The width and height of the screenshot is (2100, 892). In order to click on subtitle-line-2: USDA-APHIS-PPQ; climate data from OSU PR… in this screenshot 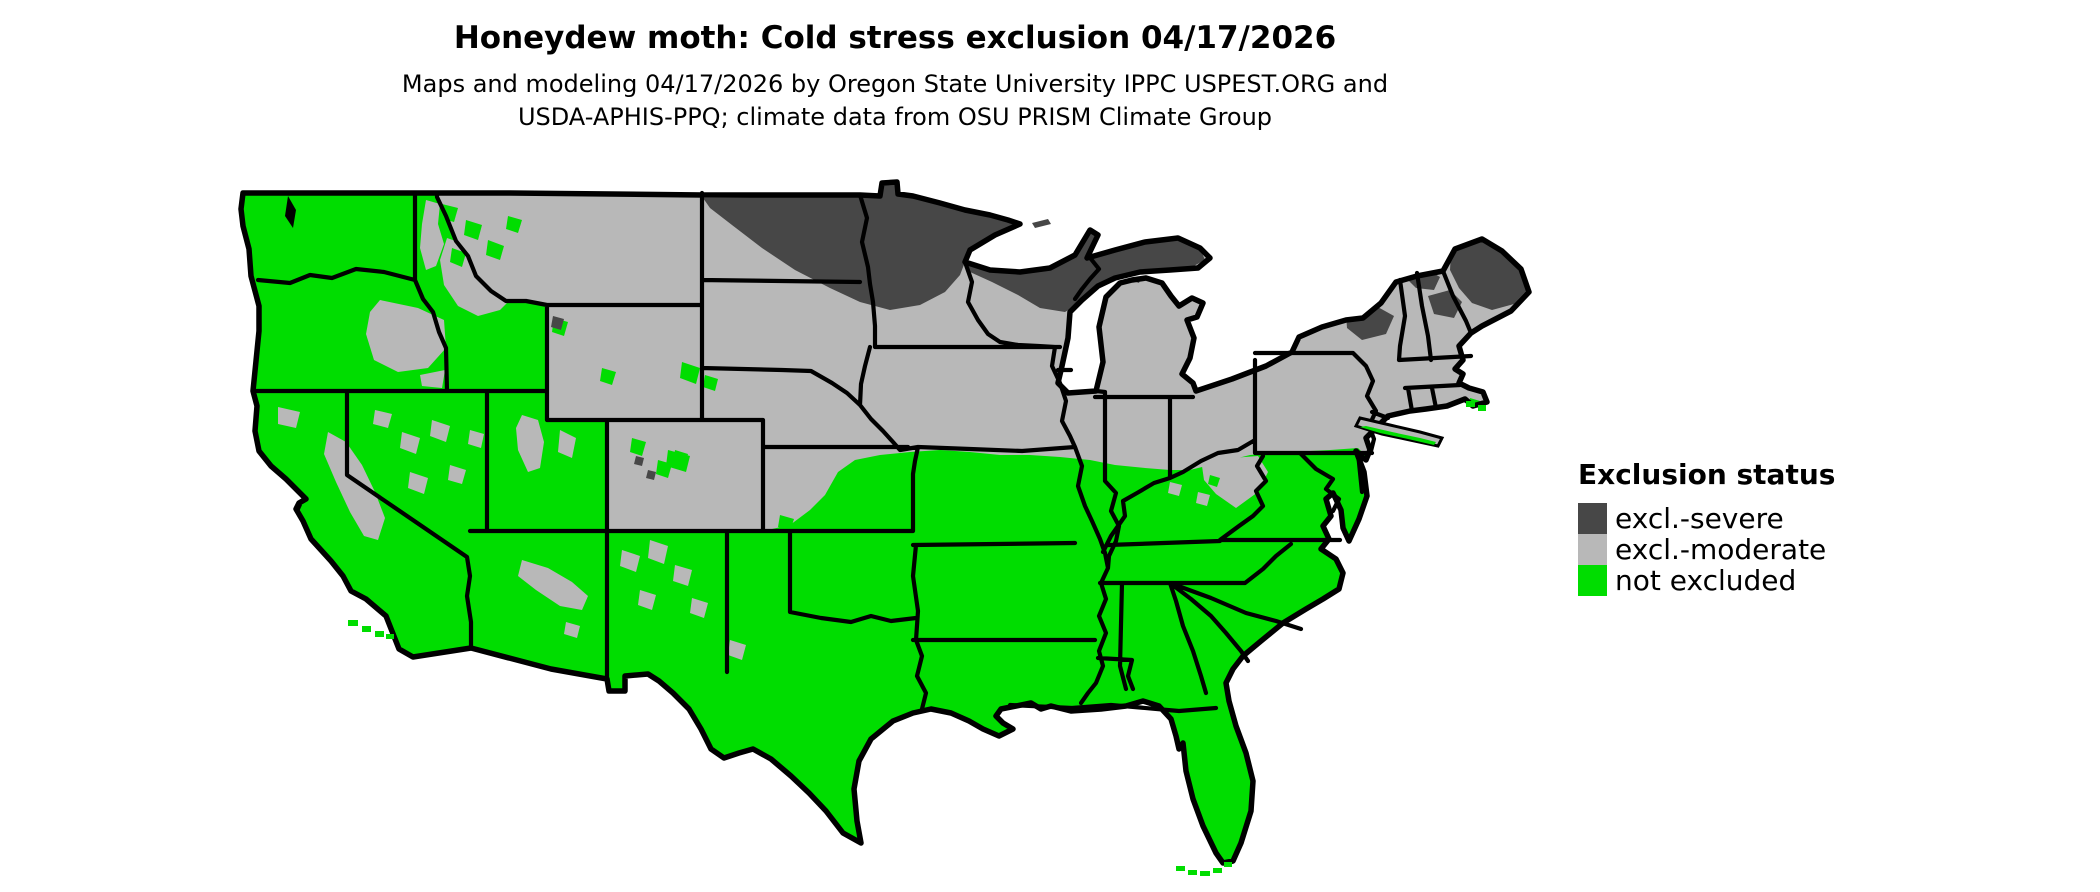, I will do `click(895, 117)`.